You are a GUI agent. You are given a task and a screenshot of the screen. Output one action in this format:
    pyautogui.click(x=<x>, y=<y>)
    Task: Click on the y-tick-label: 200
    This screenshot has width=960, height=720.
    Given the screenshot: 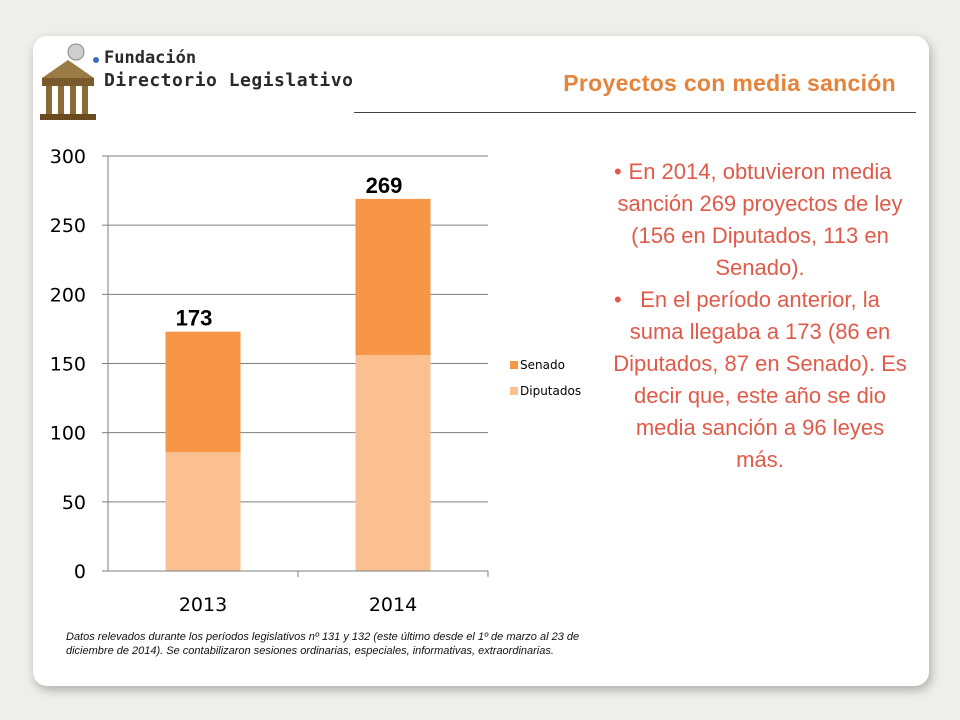 What is the action you would take?
    pyautogui.click(x=68, y=295)
    